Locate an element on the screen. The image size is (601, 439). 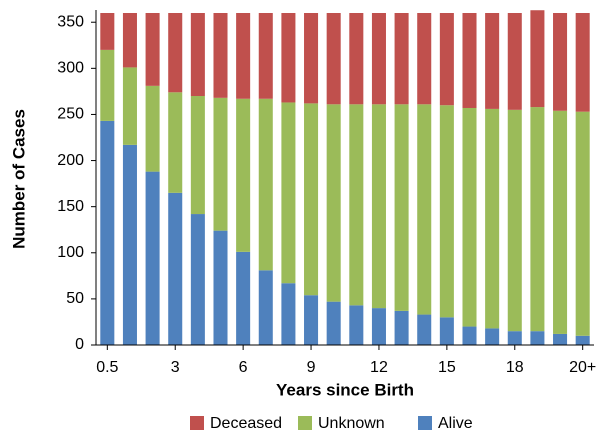
x-tick-label: 9 is located at coordinates (311, 367).